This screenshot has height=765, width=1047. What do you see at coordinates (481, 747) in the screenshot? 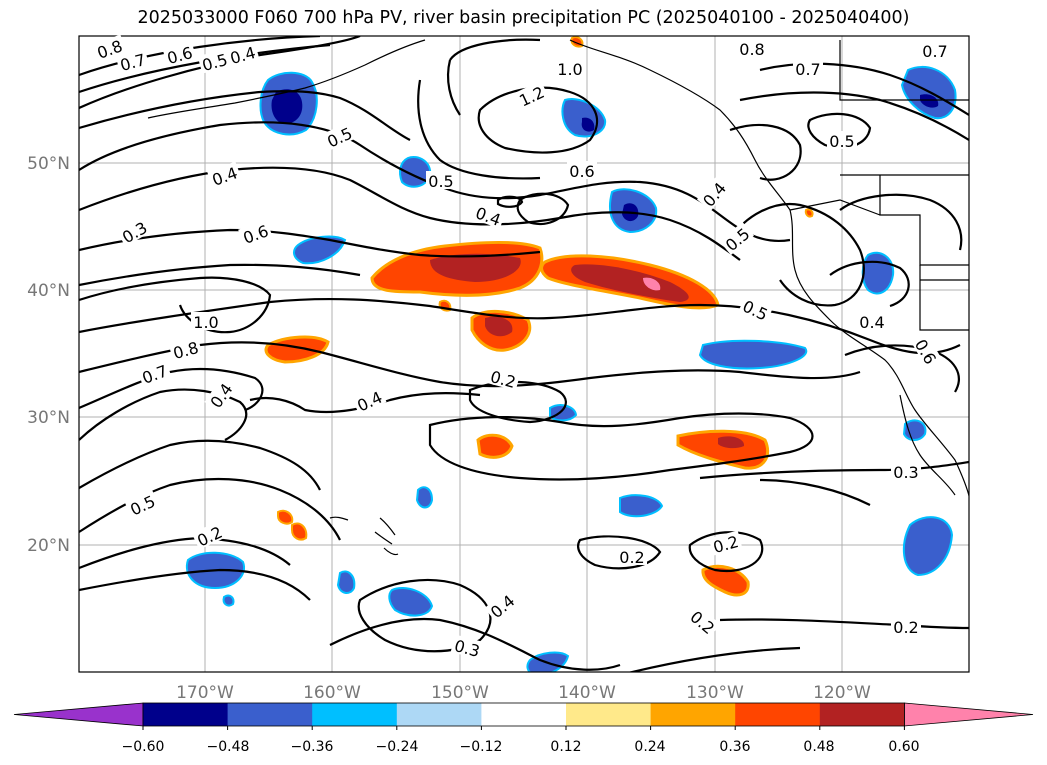
I see `colorbar-tick-label: −0.12` at bounding box center [481, 747].